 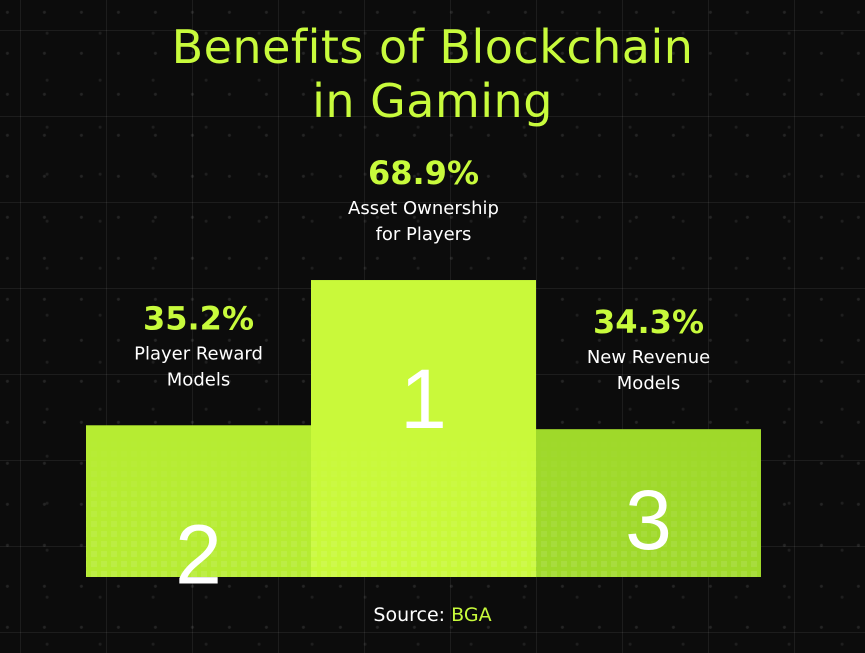 I want to click on category-label-line-2: for Players, so click(x=424, y=234).